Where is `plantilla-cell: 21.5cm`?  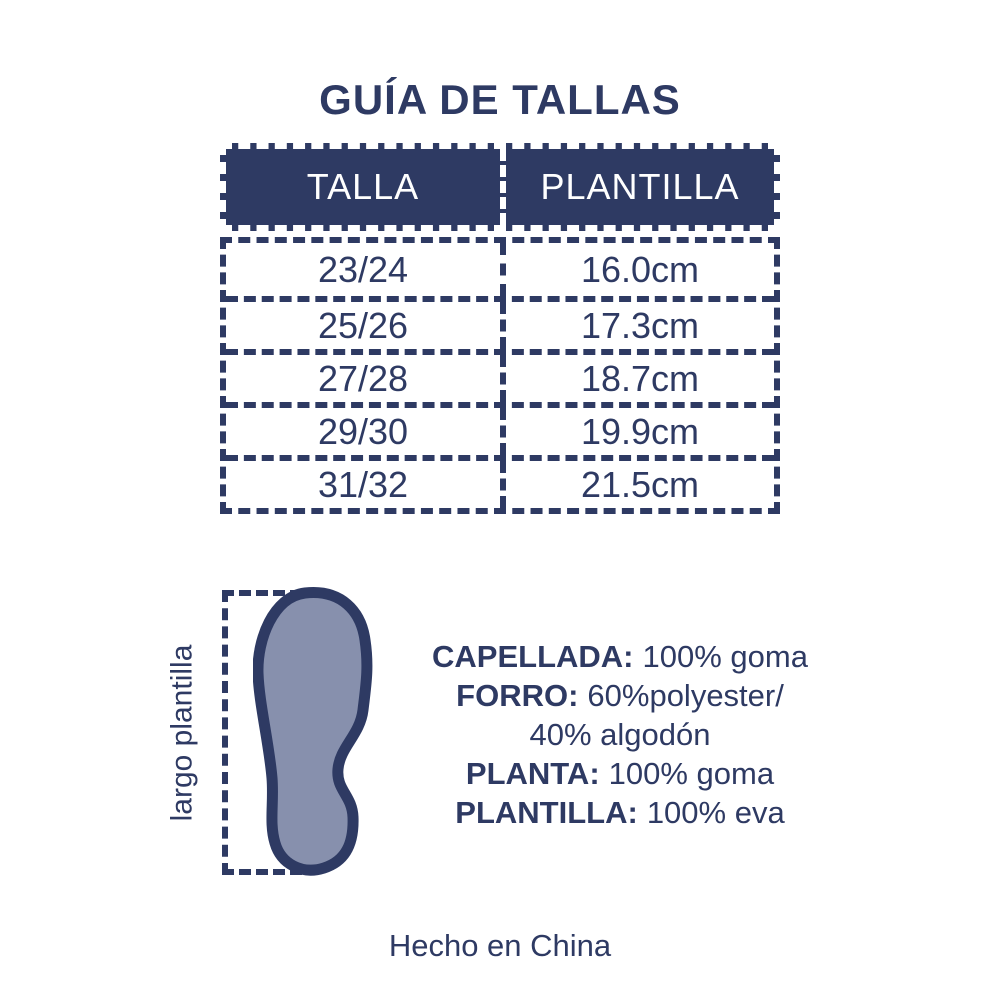
plantilla-cell: 21.5cm is located at coordinates (637, 484).